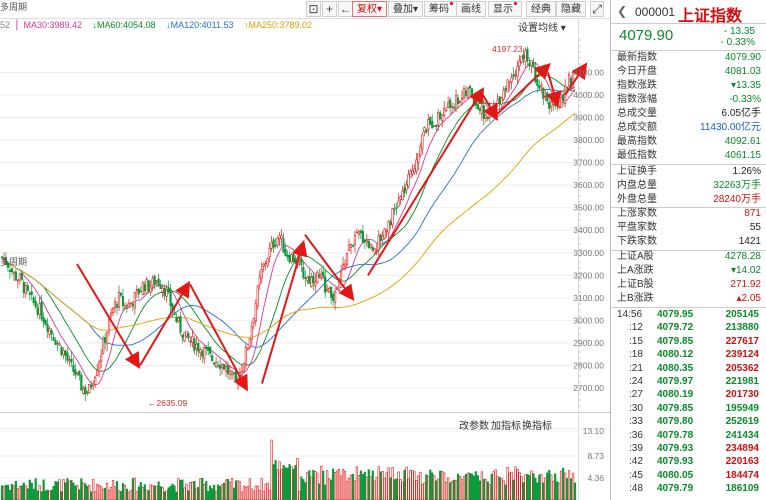 The image size is (766, 500). I want to click on arrow-left-icon: ←, so click(345, 9).